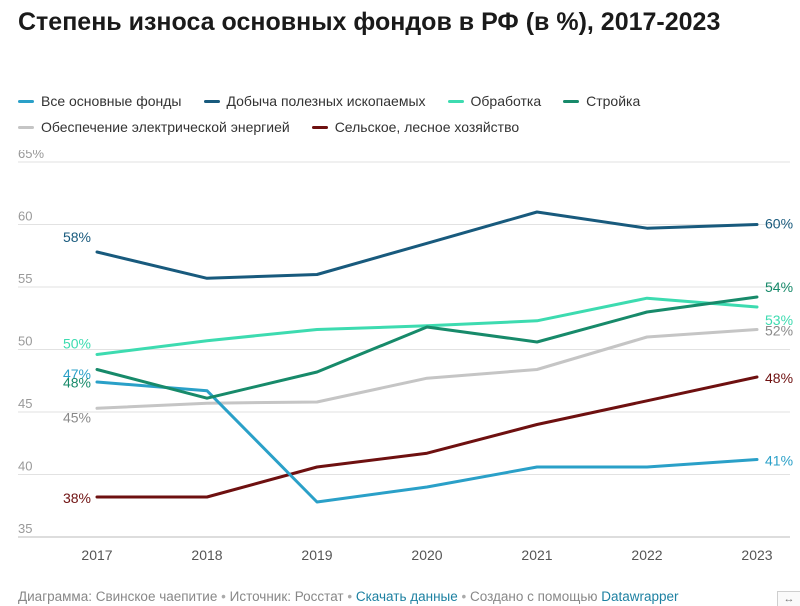 The height and width of the screenshot is (606, 800). I want to click on start-value-label: 48%, so click(77, 383).